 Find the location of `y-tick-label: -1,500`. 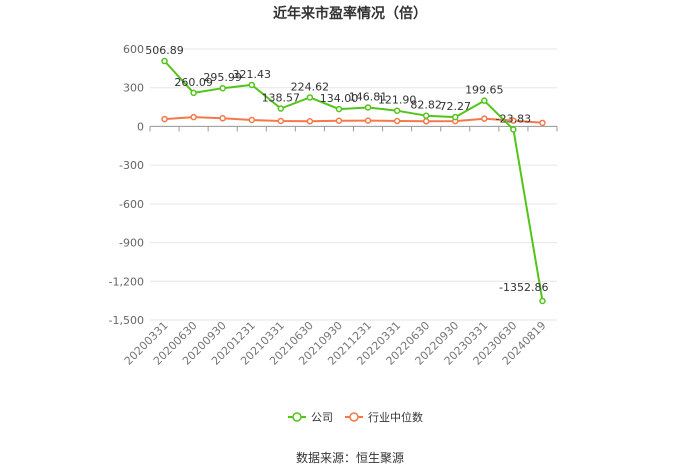

y-tick-label: -1,500 is located at coordinates (126, 320).